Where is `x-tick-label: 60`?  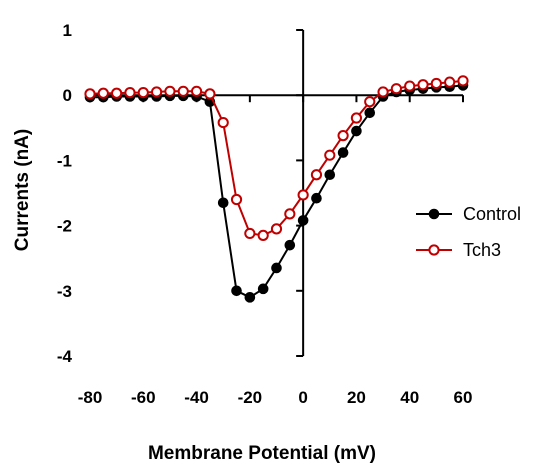 x-tick-label: 60 is located at coordinates (463, 397).